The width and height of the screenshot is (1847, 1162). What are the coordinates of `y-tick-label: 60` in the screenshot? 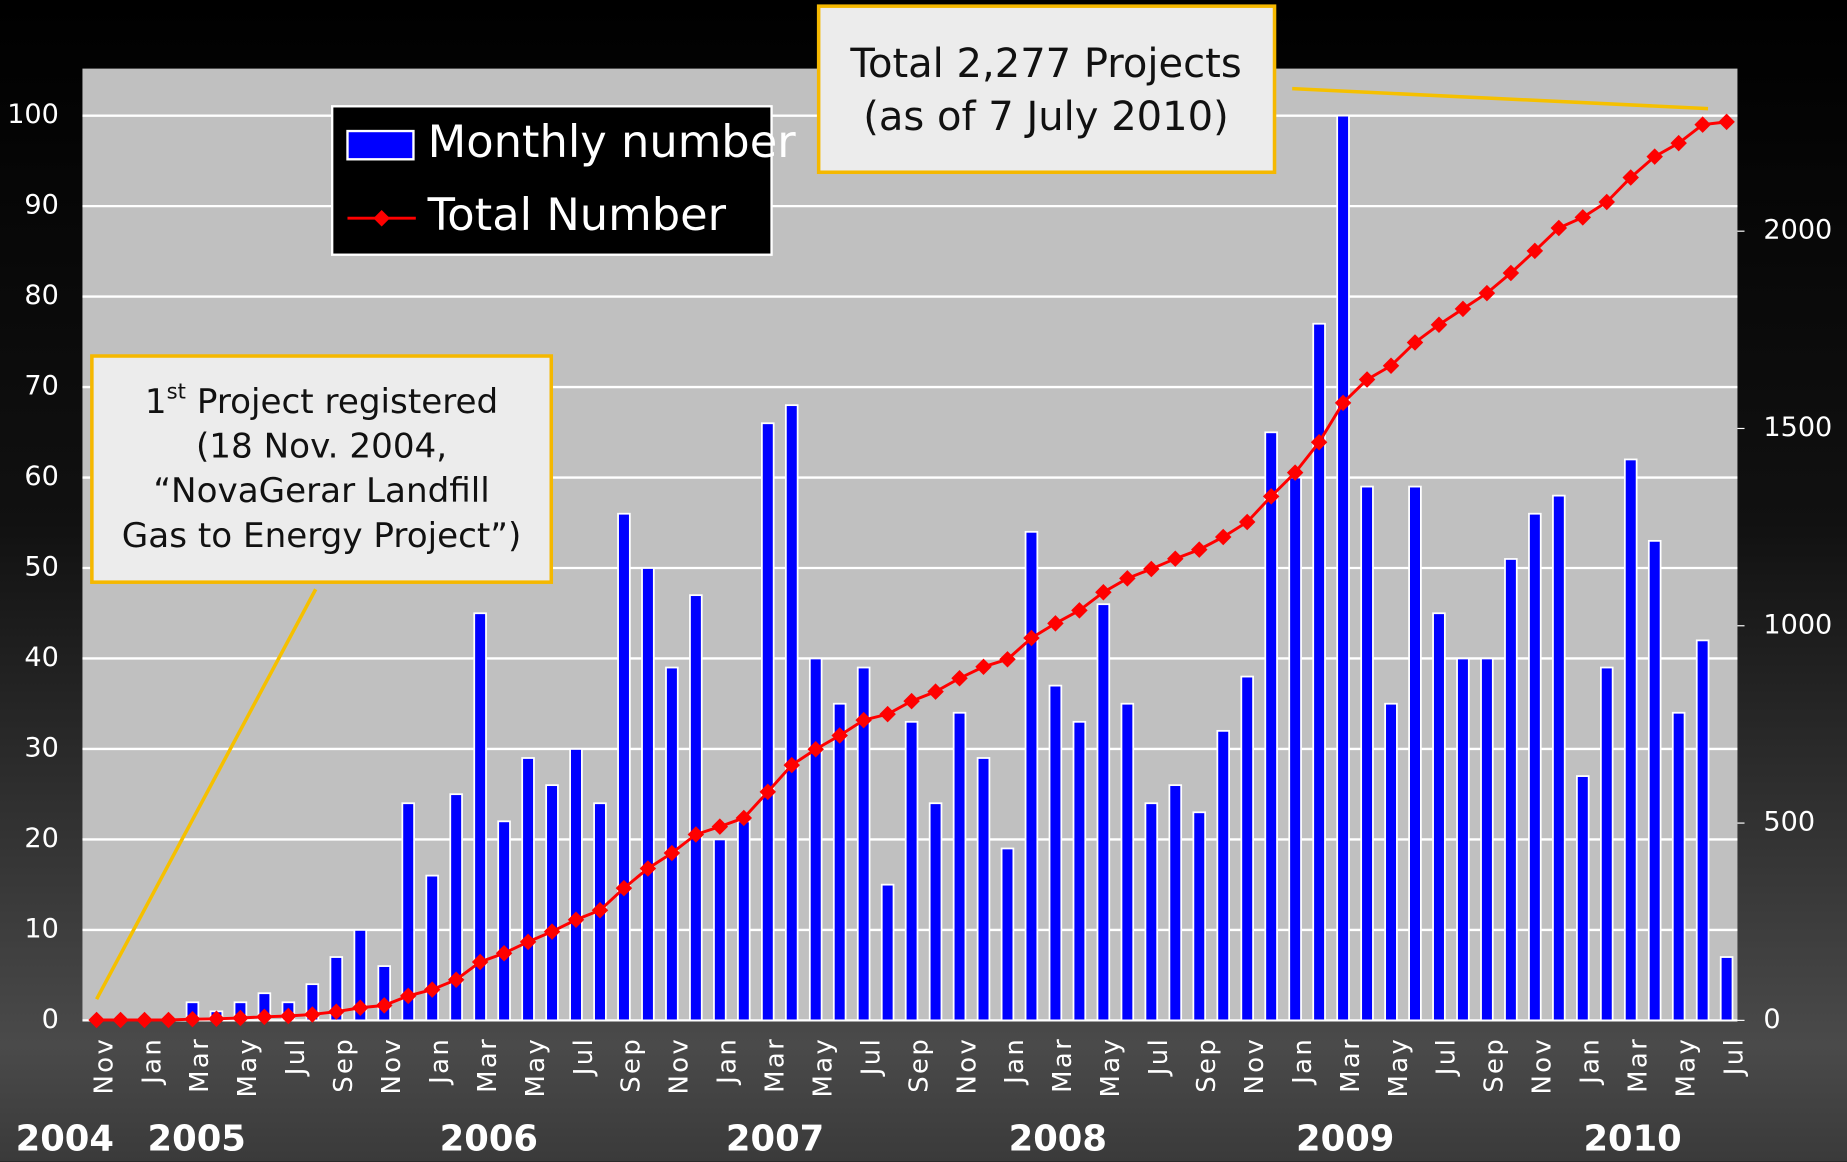 It's located at (41, 476).